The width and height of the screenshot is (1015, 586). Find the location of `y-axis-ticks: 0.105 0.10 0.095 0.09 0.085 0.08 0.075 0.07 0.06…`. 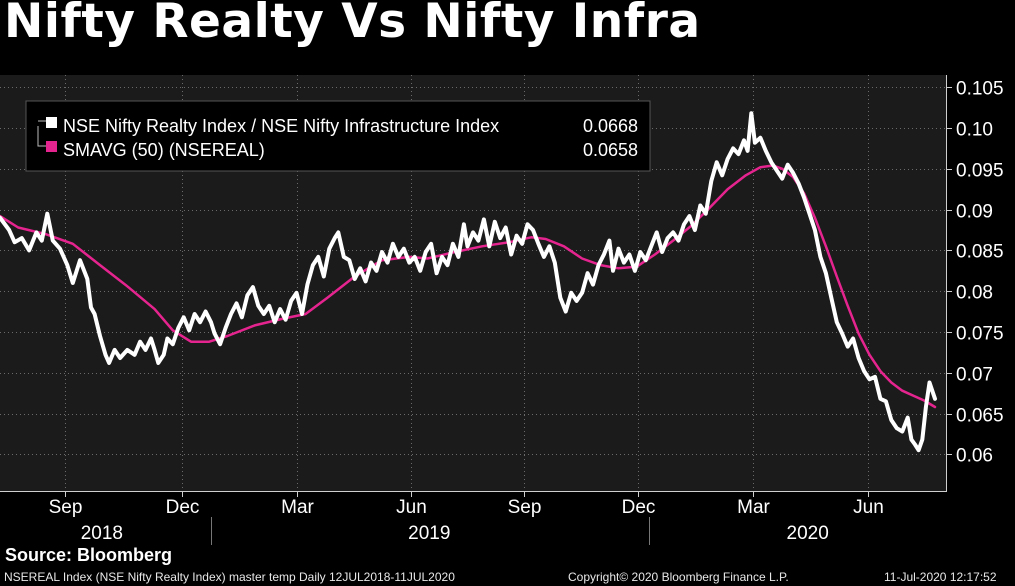

y-axis-ticks: 0.105 0.10 0.095 0.09 0.085 0.08 0.075 0.07 0.06… is located at coordinates (975, 273).